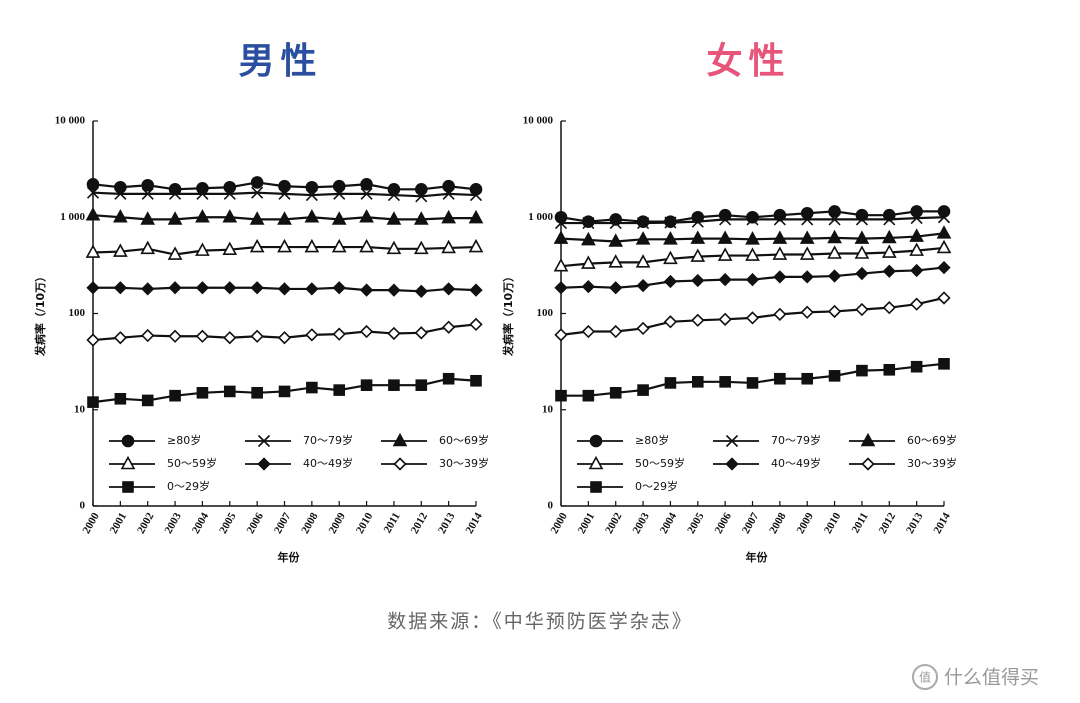  What do you see at coordinates (464, 440) in the screenshot?
I see `legend-label: 60～69岁` at bounding box center [464, 440].